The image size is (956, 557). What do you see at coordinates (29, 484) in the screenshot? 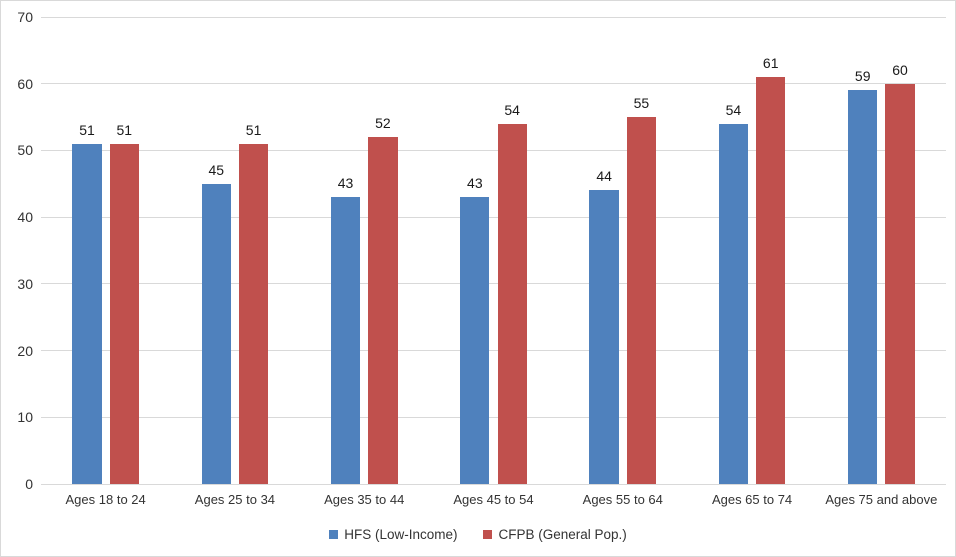
I see `y-tick-label: 0` at bounding box center [29, 484].